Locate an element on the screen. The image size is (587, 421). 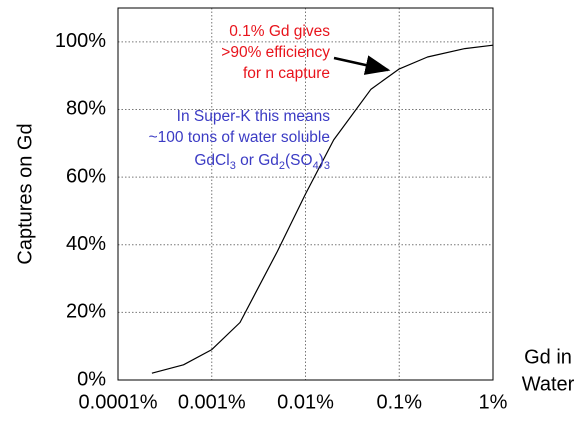
subscript: 2 is located at coordinates (282, 166).